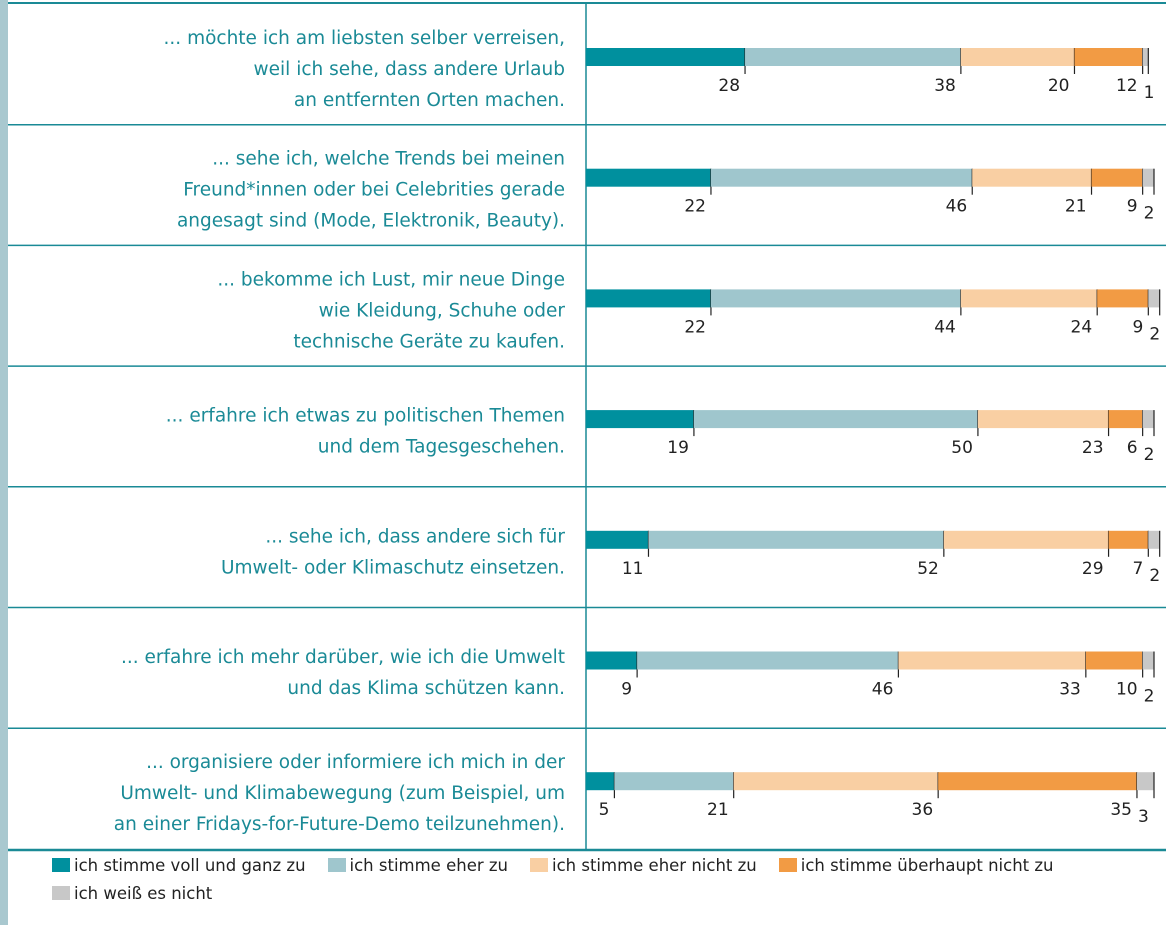 This screenshot has height=925, width=1166. What do you see at coordinates (927, 865) in the screenshot?
I see `legend-label: ich stimme überhaupt nicht zu` at bounding box center [927, 865].